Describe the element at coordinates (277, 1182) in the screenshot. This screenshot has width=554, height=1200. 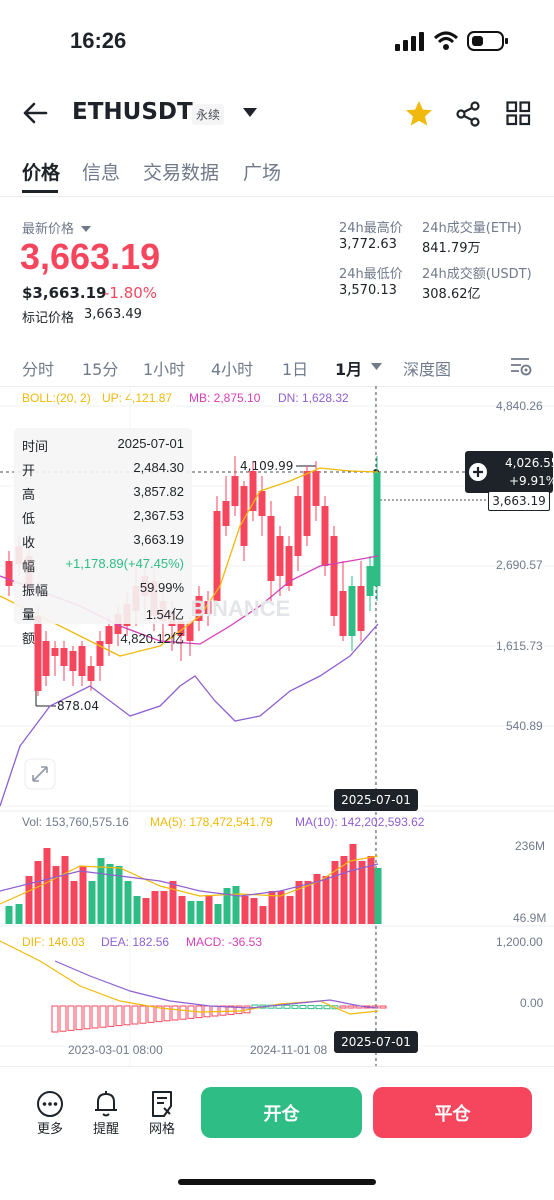
I see `home-indicator` at that location.